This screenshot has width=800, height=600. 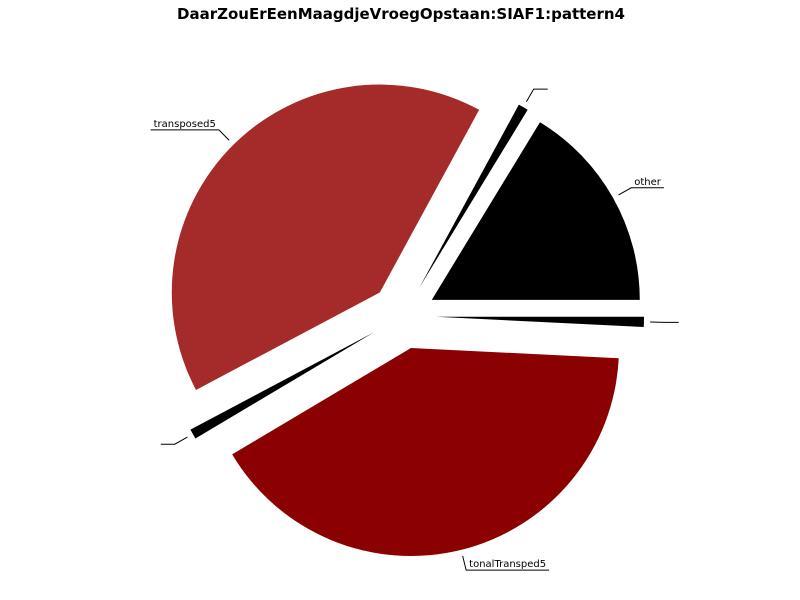 What do you see at coordinates (648, 182) in the screenshot?
I see `slice-label-other: other` at bounding box center [648, 182].